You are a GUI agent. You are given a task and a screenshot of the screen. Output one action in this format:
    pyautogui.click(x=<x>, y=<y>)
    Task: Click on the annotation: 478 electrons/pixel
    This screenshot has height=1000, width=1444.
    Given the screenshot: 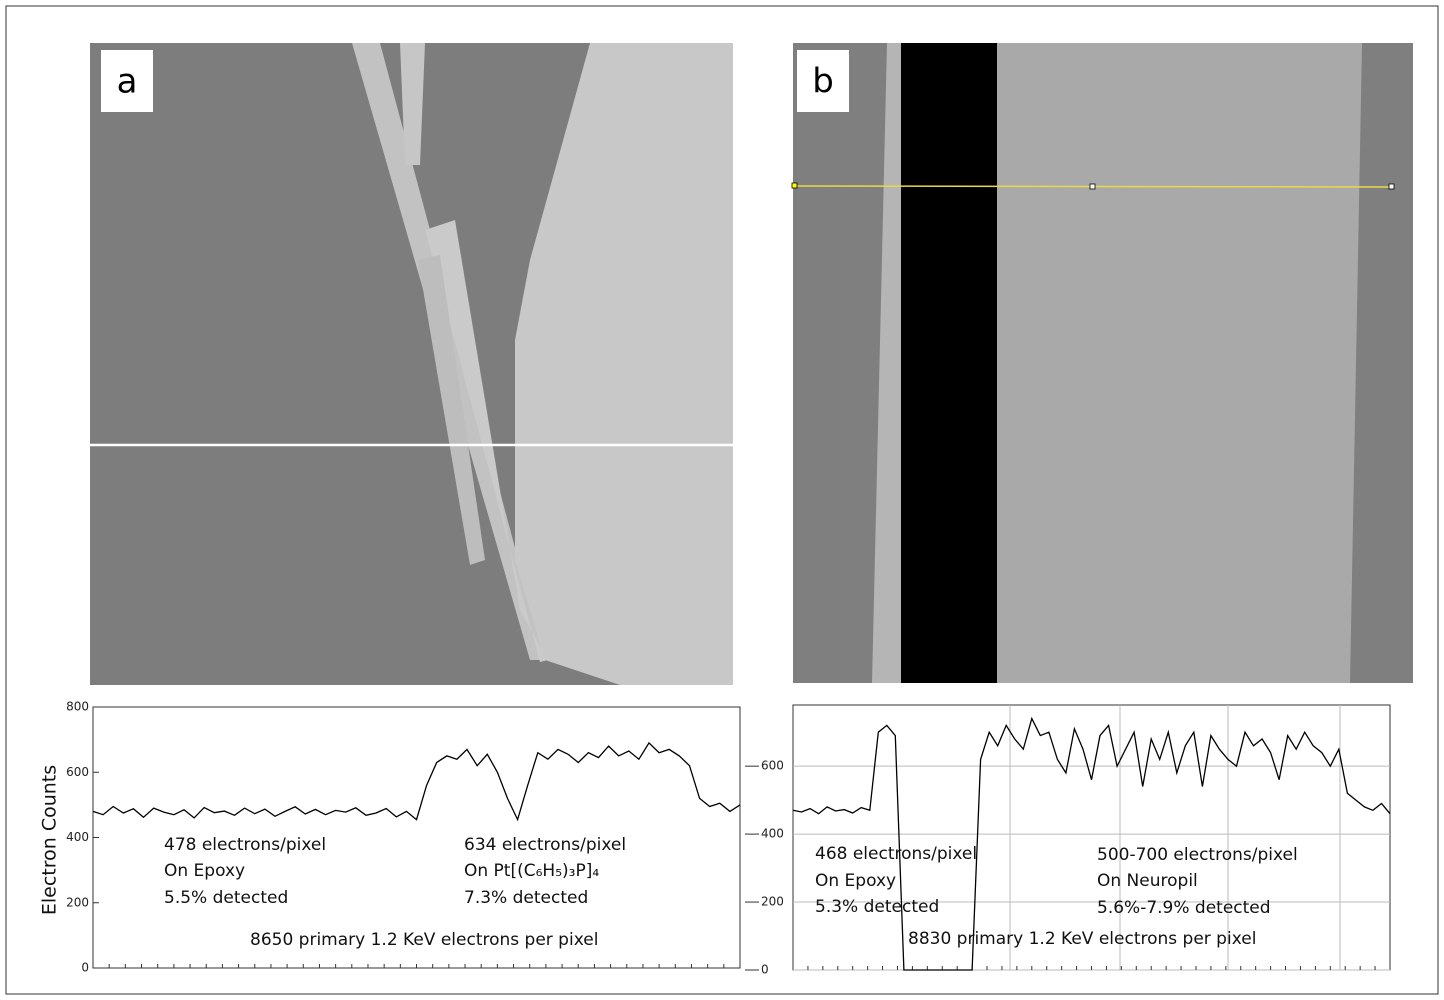 What is the action you would take?
    pyautogui.click(x=245, y=845)
    